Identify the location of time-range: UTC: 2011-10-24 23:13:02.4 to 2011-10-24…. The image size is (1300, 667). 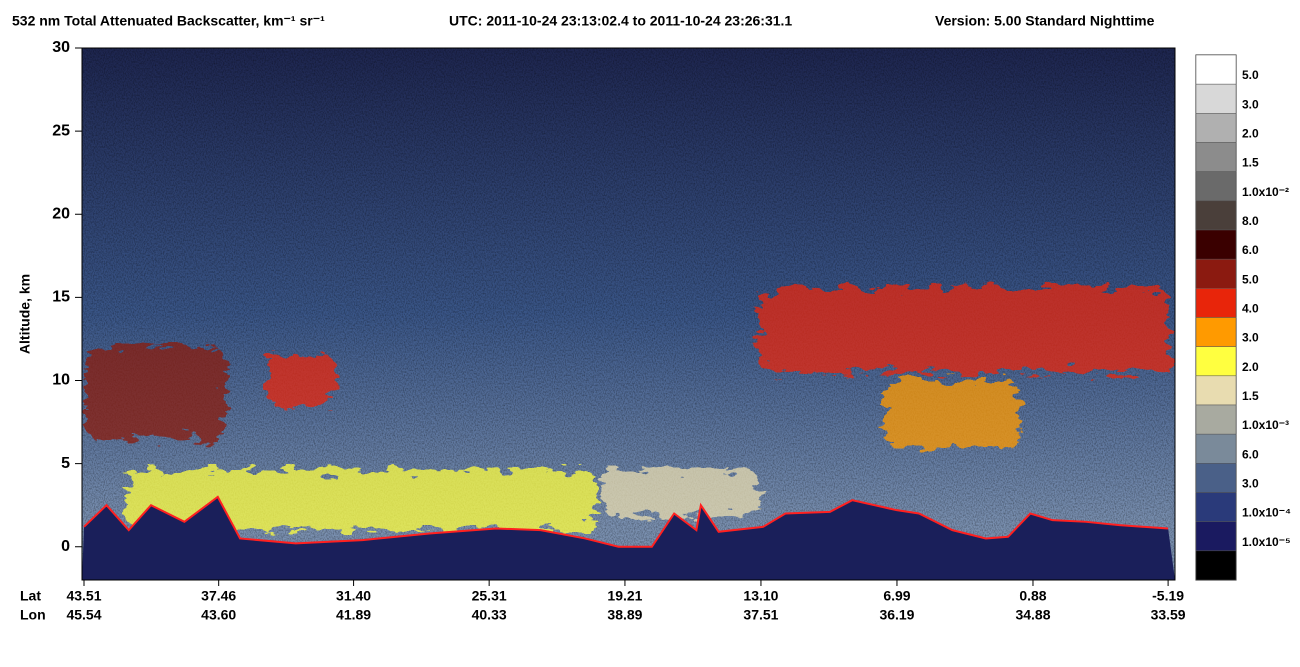
(620, 21).